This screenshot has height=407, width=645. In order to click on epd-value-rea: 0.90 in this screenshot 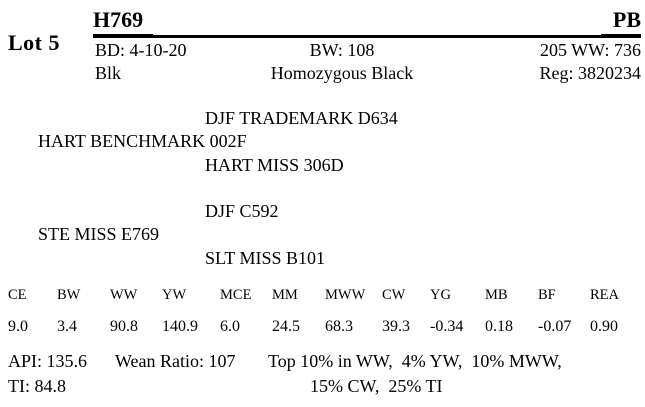, I will do `click(604, 326)`.